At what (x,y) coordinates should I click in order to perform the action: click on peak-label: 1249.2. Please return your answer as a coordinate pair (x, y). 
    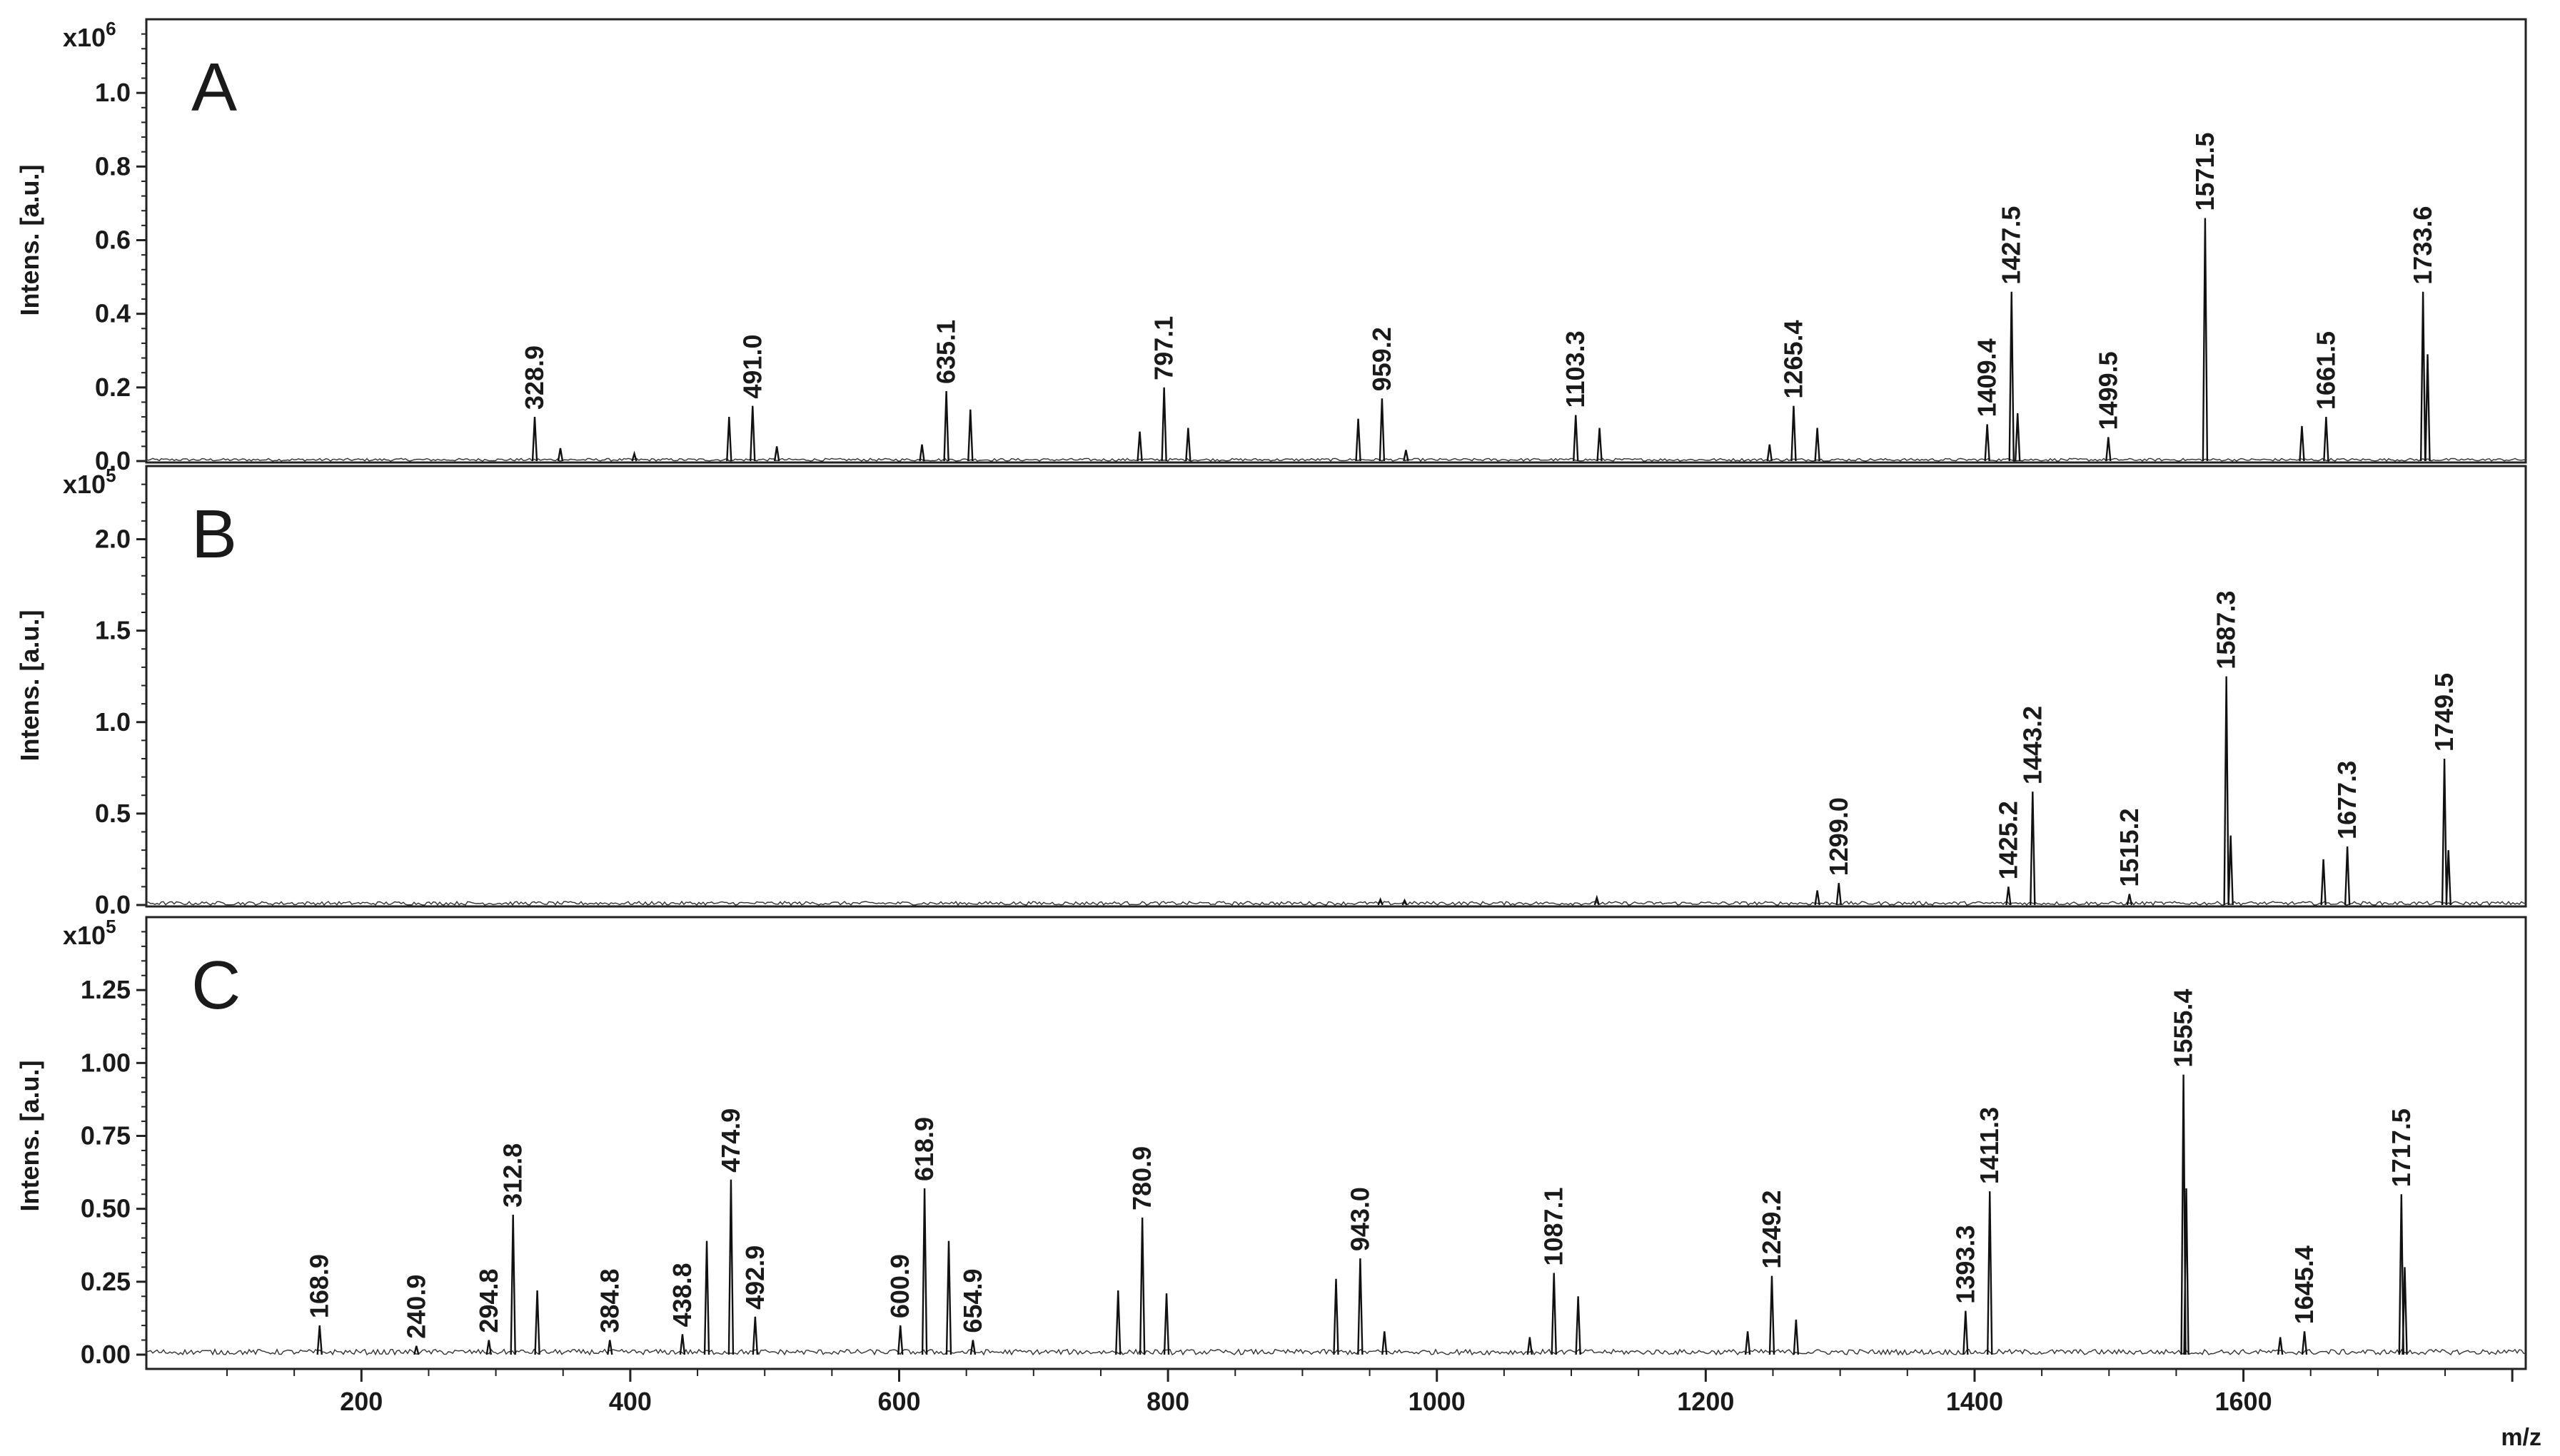
    Looking at the image, I should click on (1771, 1229).